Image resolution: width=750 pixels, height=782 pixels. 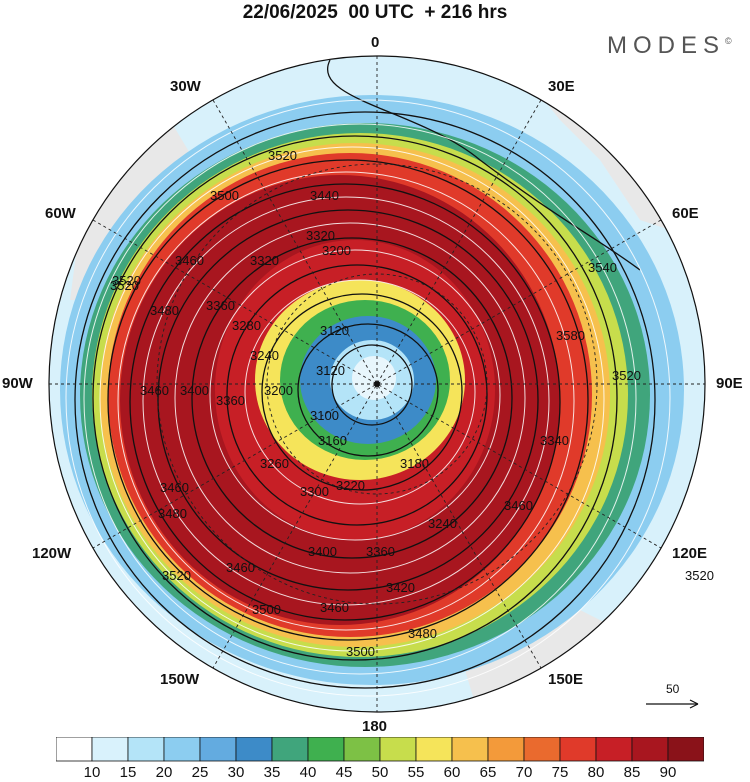 I want to click on contour-label: 3180, so click(x=414, y=463).